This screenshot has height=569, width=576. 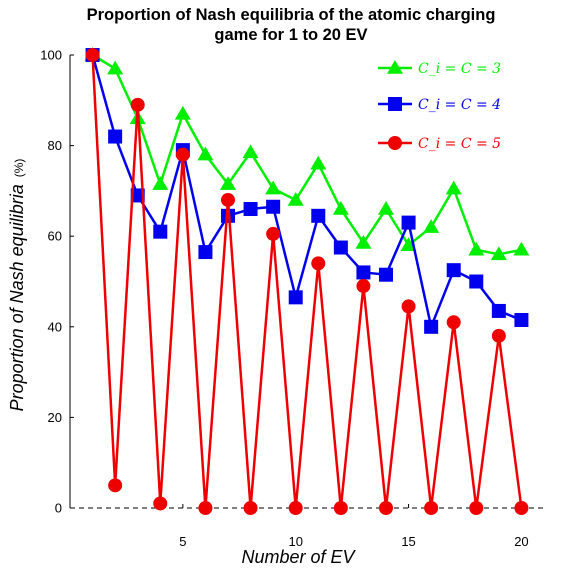 What do you see at coordinates (55, 145) in the screenshot?
I see `y-tick-label: 80` at bounding box center [55, 145].